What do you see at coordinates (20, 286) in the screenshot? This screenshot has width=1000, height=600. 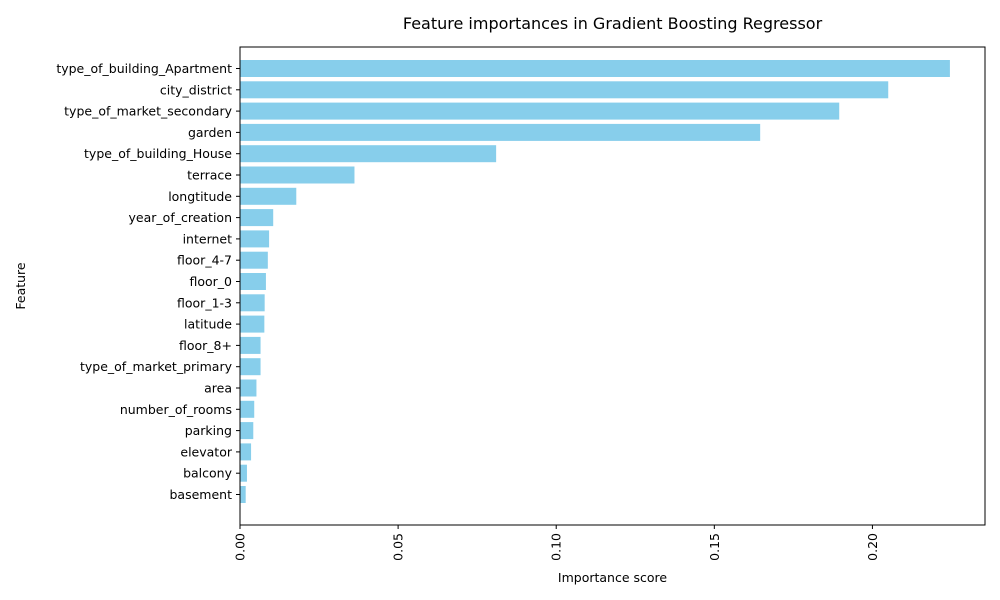 I see `y-axis-label: Feature` at bounding box center [20, 286].